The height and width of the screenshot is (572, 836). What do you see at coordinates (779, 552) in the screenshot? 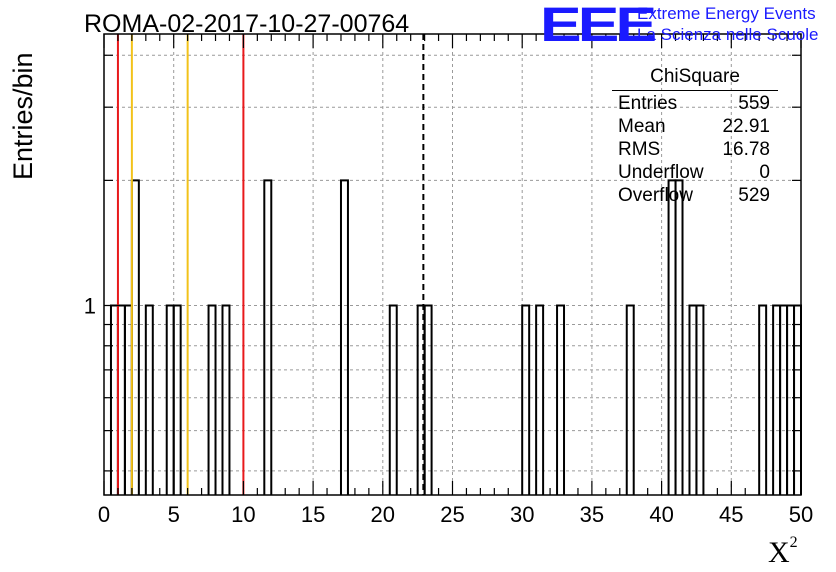
I see `x-axis-label-base: X` at bounding box center [779, 552].